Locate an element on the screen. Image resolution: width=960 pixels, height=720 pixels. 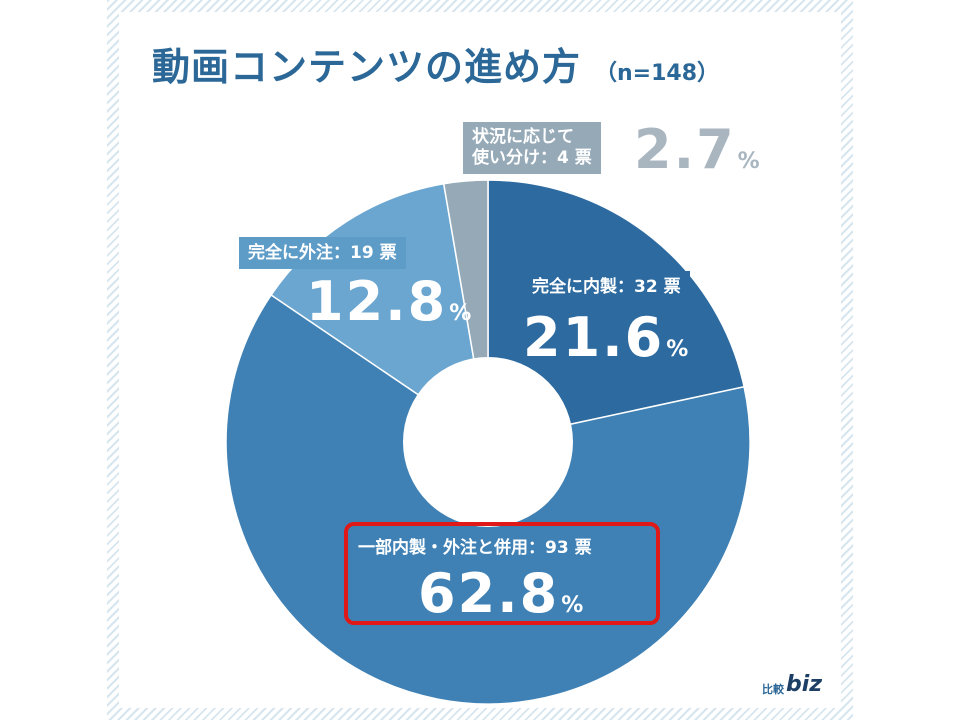
slice-label-text: 完全に外注：19 票 is located at coordinates (322, 253).